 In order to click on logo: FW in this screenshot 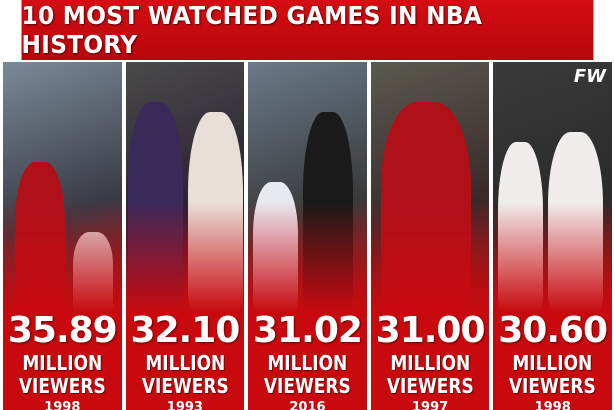, I will do `click(589, 76)`.